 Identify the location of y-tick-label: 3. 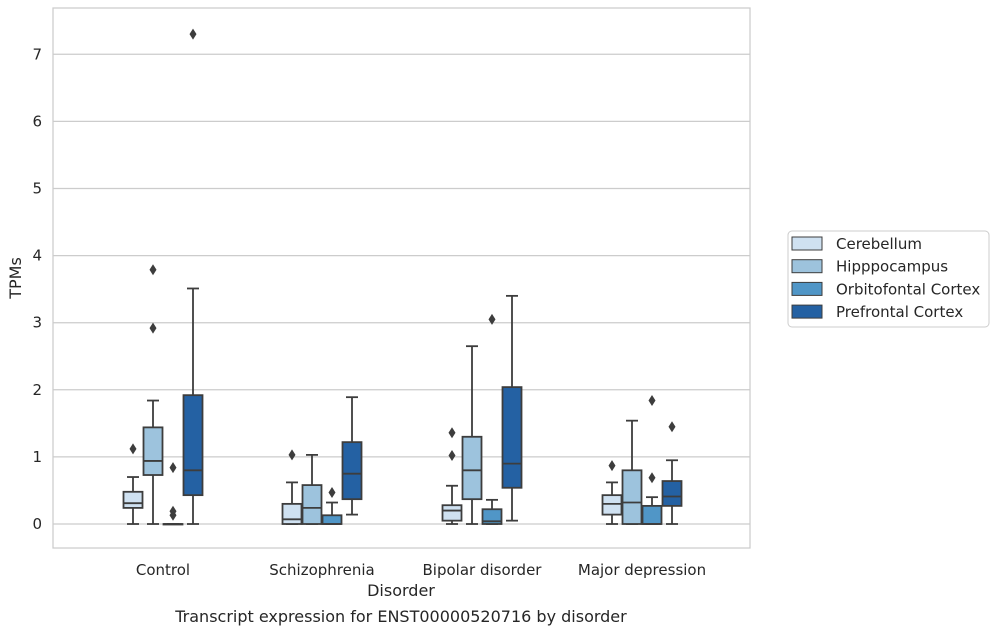
(37, 323).